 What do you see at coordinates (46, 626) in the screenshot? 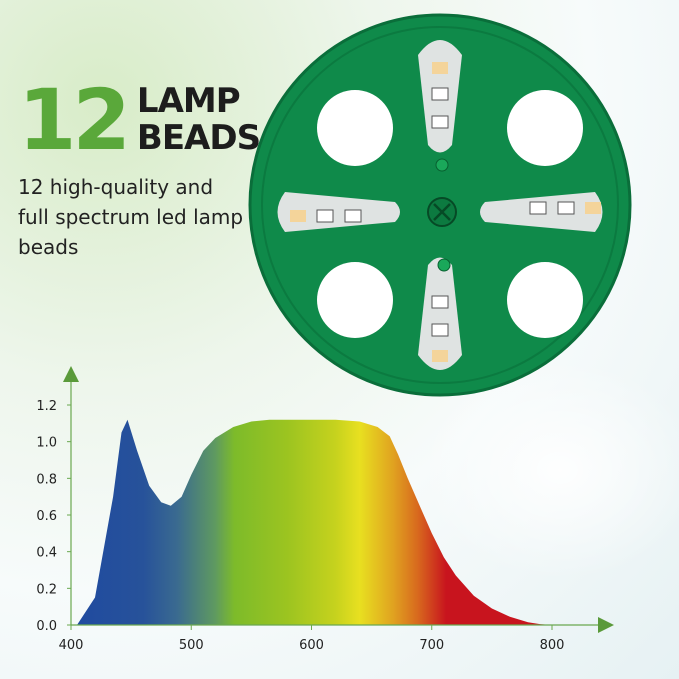
I see `y-tick-label: 0.0` at bounding box center [46, 626].